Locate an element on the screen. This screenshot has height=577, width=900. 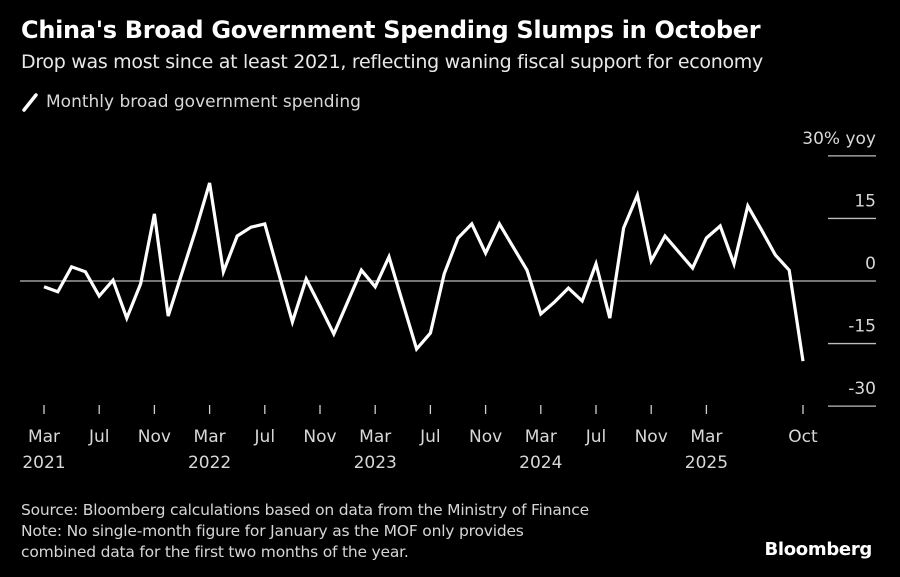
legend-label: Monthly broad government spending is located at coordinates (203, 102).